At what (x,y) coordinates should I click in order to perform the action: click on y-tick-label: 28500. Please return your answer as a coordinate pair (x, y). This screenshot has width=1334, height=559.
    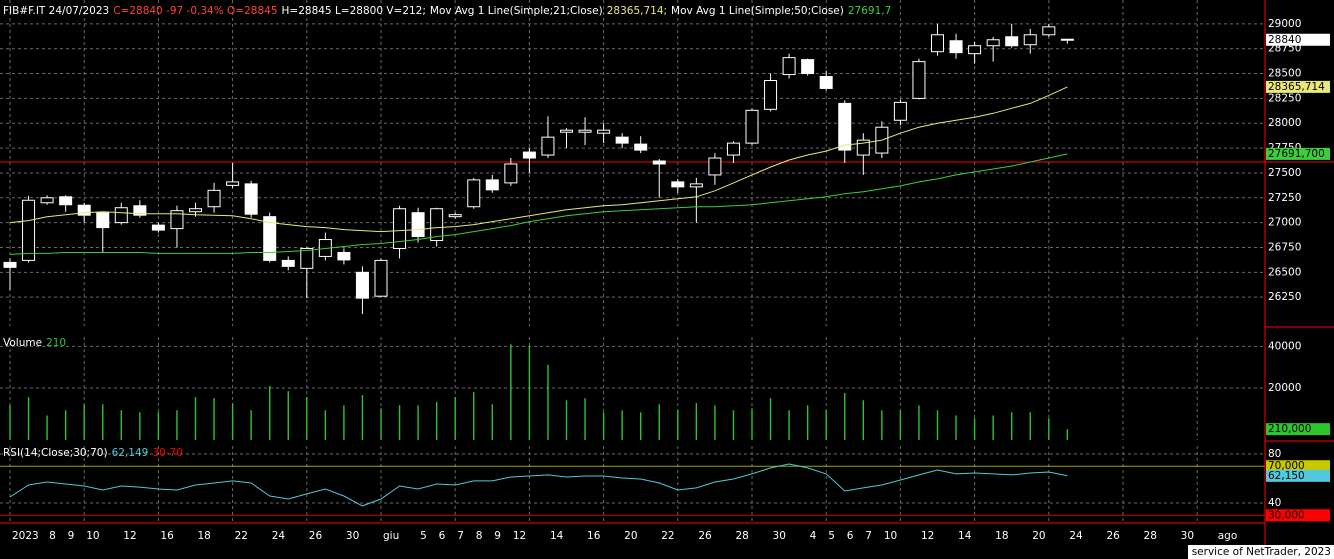
    Looking at the image, I should click on (1284, 74).